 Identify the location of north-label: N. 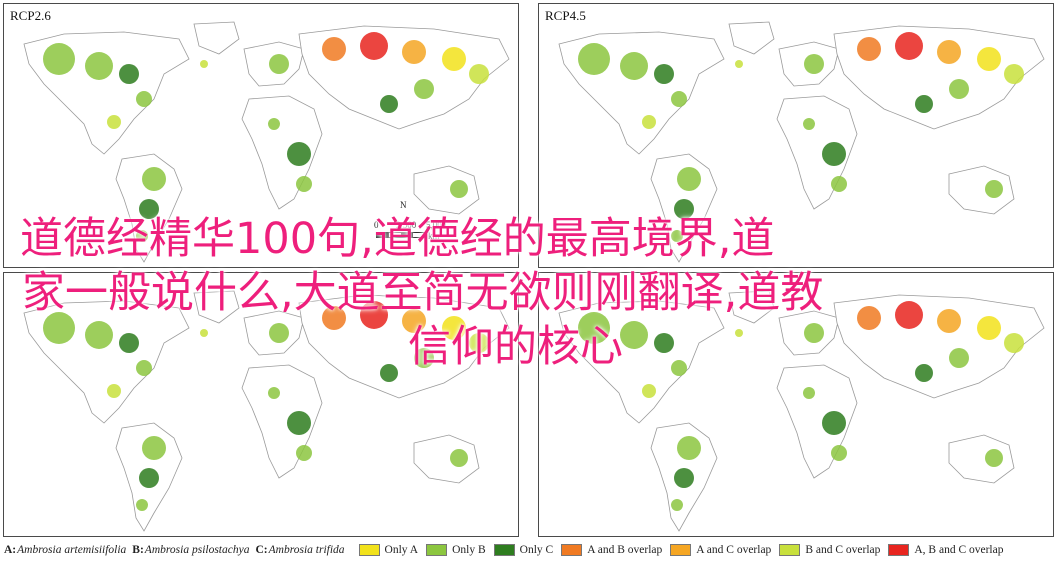
(403, 205).